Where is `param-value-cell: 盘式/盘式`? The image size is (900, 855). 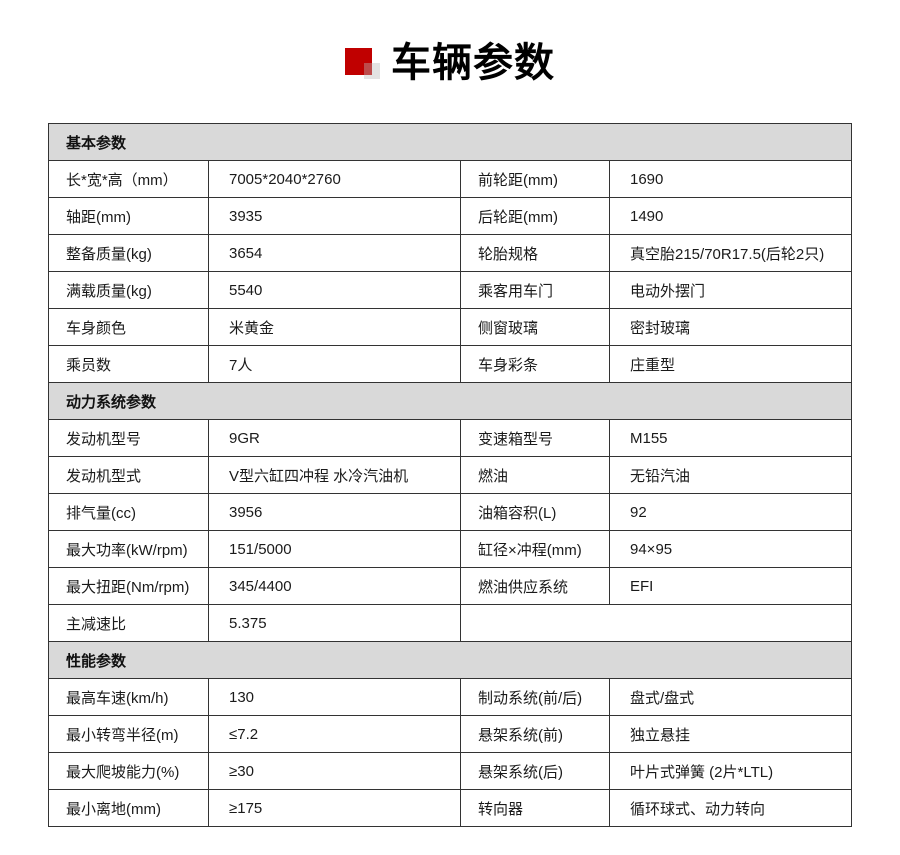
param-value-cell: 盘式/盘式 is located at coordinates (730, 697).